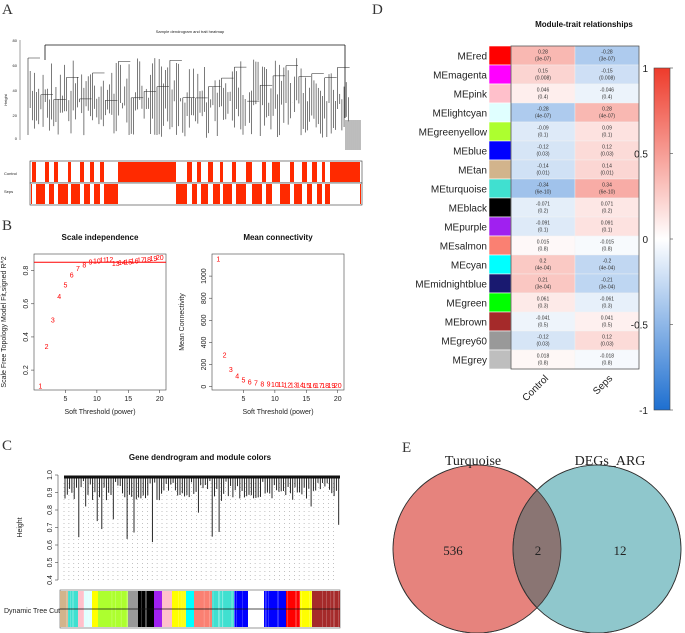  I want to click on module-label: MEmagenta, so click(460, 76).